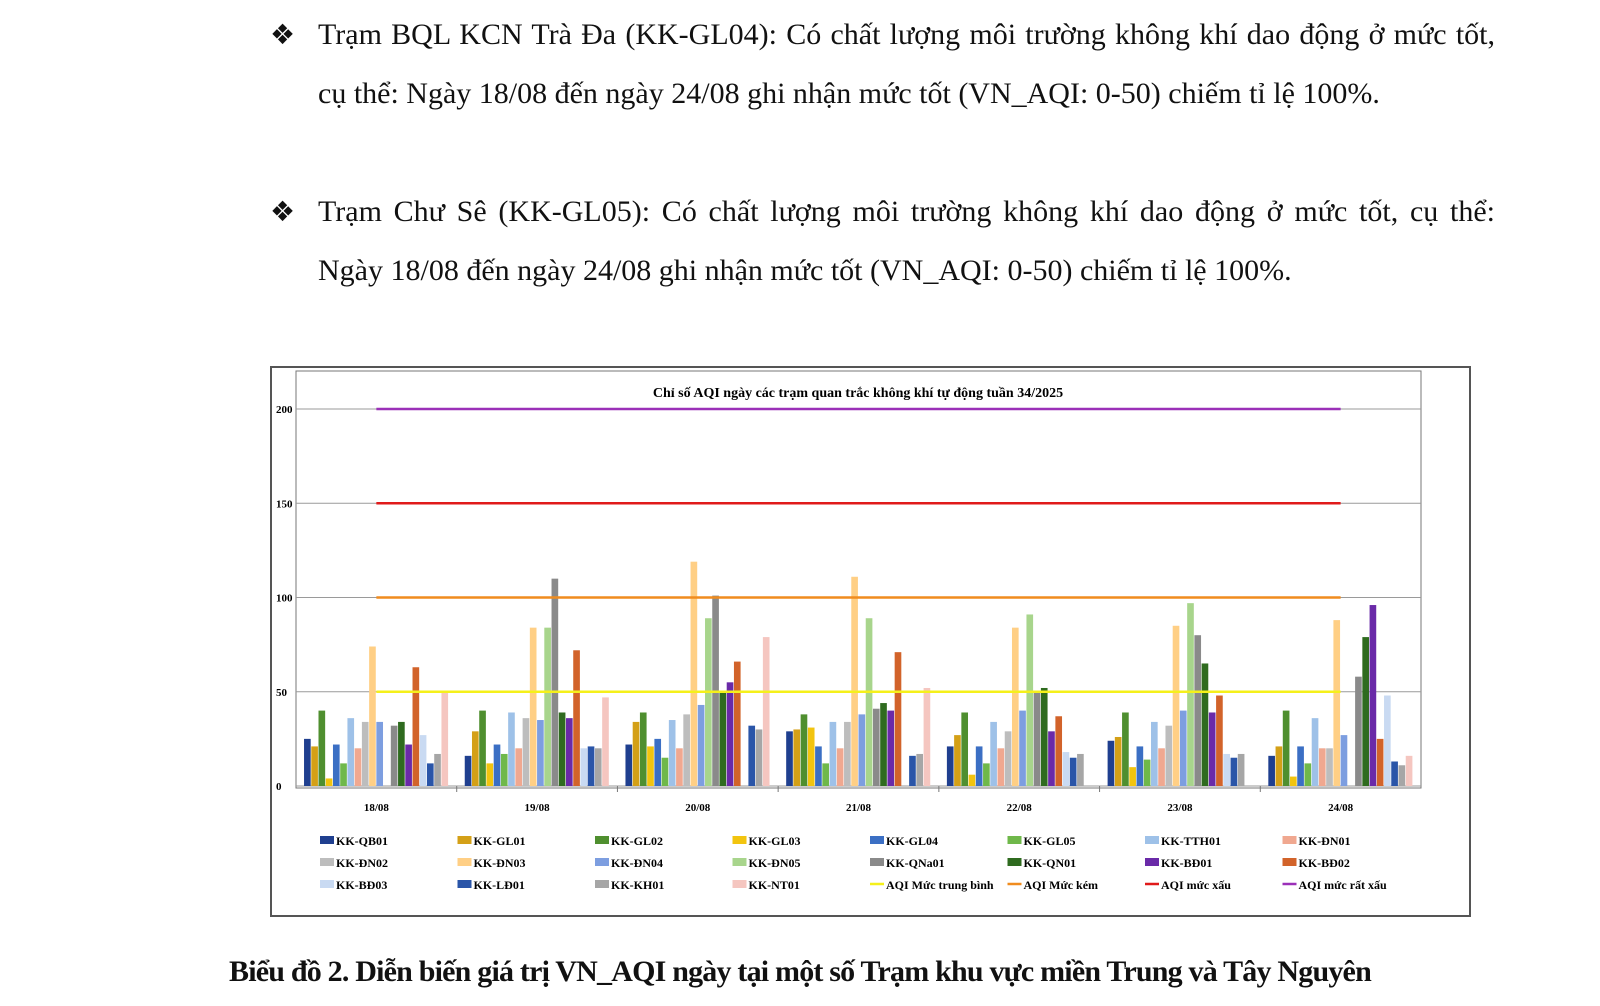 The width and height of the screenshot is (1600, 1006). I want to click on x-tick-label: 23/08, so click(1180, 808).